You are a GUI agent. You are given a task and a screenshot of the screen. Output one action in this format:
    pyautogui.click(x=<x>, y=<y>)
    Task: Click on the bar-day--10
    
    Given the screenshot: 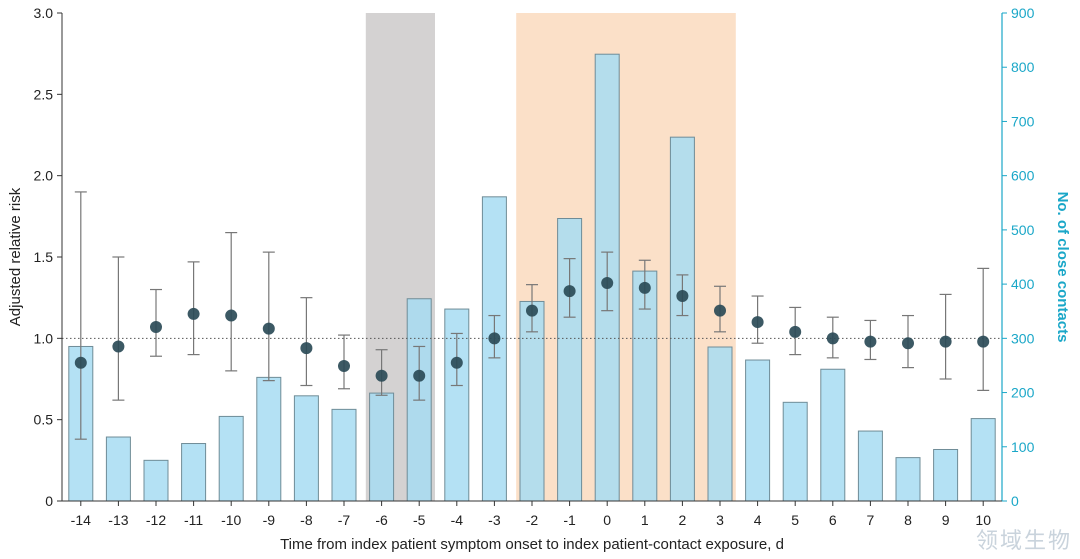 What is the action you would take?
    pyautogui.click(x=231, y=458)
    